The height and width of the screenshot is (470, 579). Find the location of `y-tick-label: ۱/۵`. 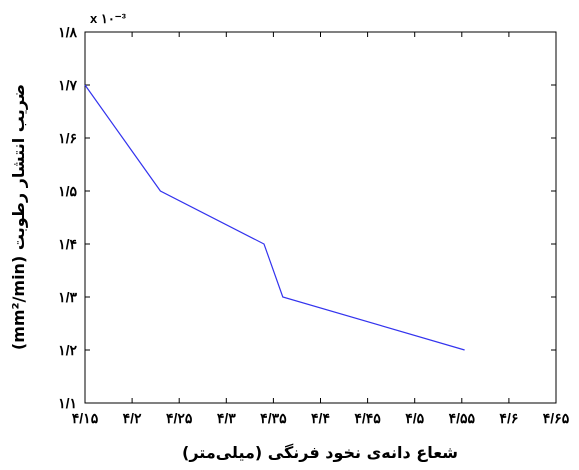

y-tick-label: ۱/۵ is located at coordinates (67, 191).